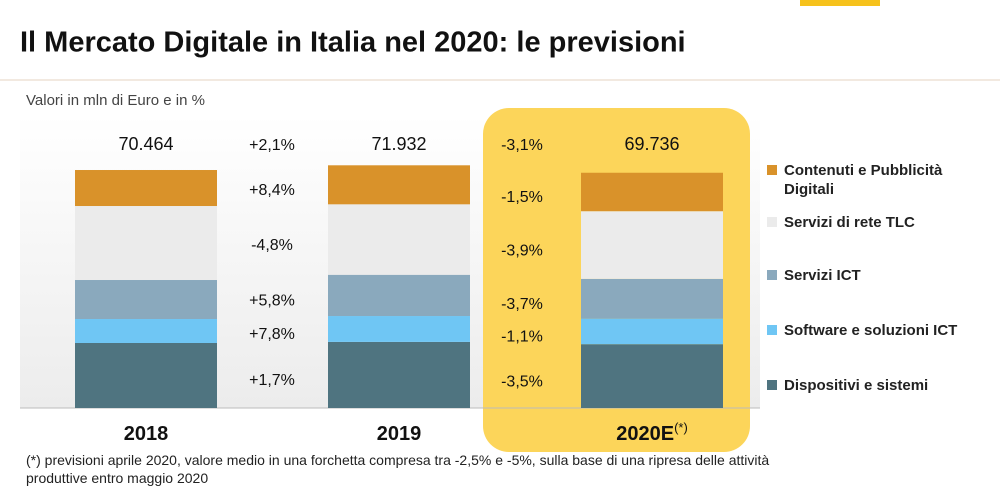 Image resolution: width=1000 pixels, height=500 pixels. Describe the element at coordinates (522, 304) in the screenshot. I see `segment-change: -3,7%` at that location.